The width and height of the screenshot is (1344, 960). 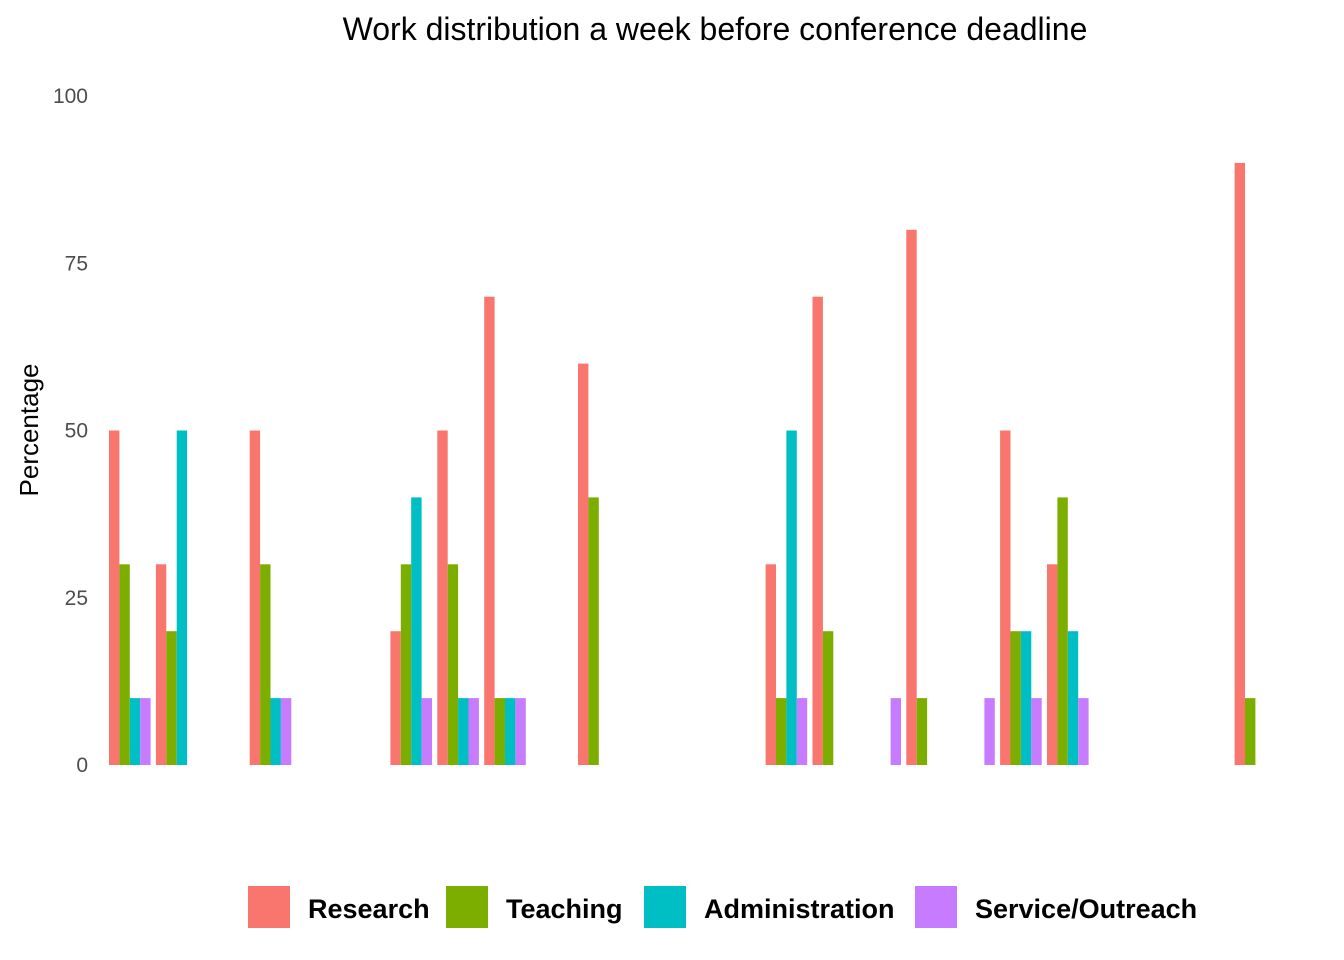 What do you see at coordinates (369, 909) in the screenshot?
I see `legend-label-research: Research` at bounding box center [369, 909].